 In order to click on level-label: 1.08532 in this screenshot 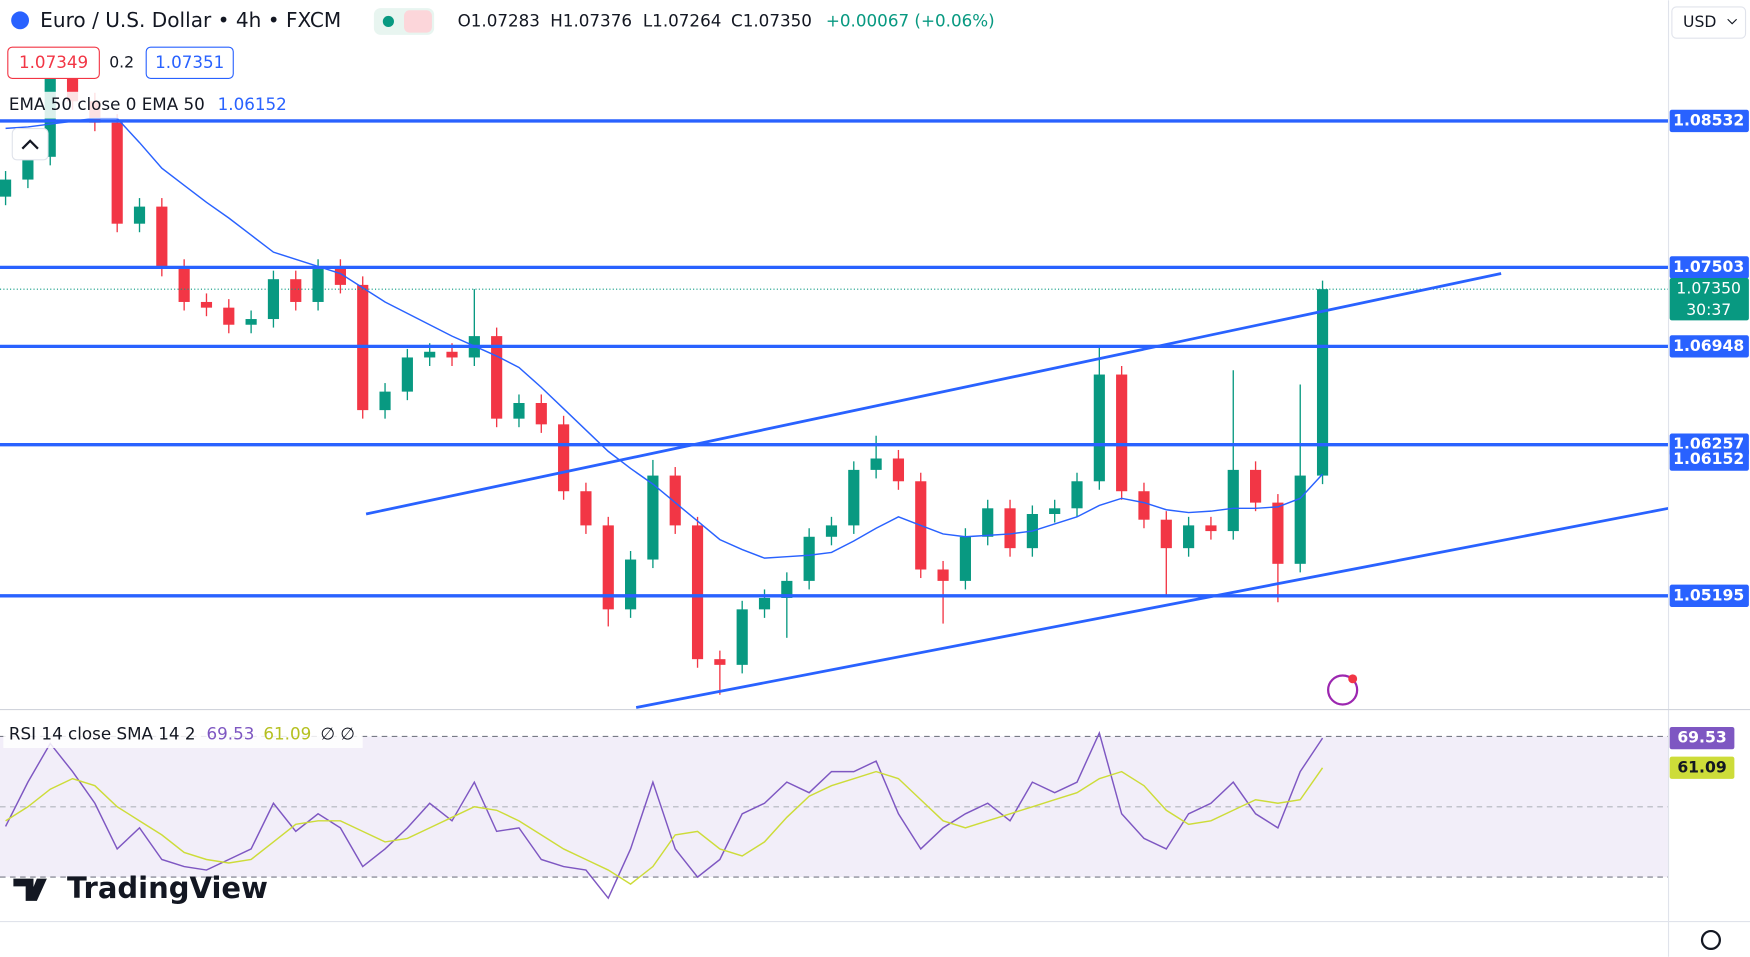, I will do `click(1708, 120)`.